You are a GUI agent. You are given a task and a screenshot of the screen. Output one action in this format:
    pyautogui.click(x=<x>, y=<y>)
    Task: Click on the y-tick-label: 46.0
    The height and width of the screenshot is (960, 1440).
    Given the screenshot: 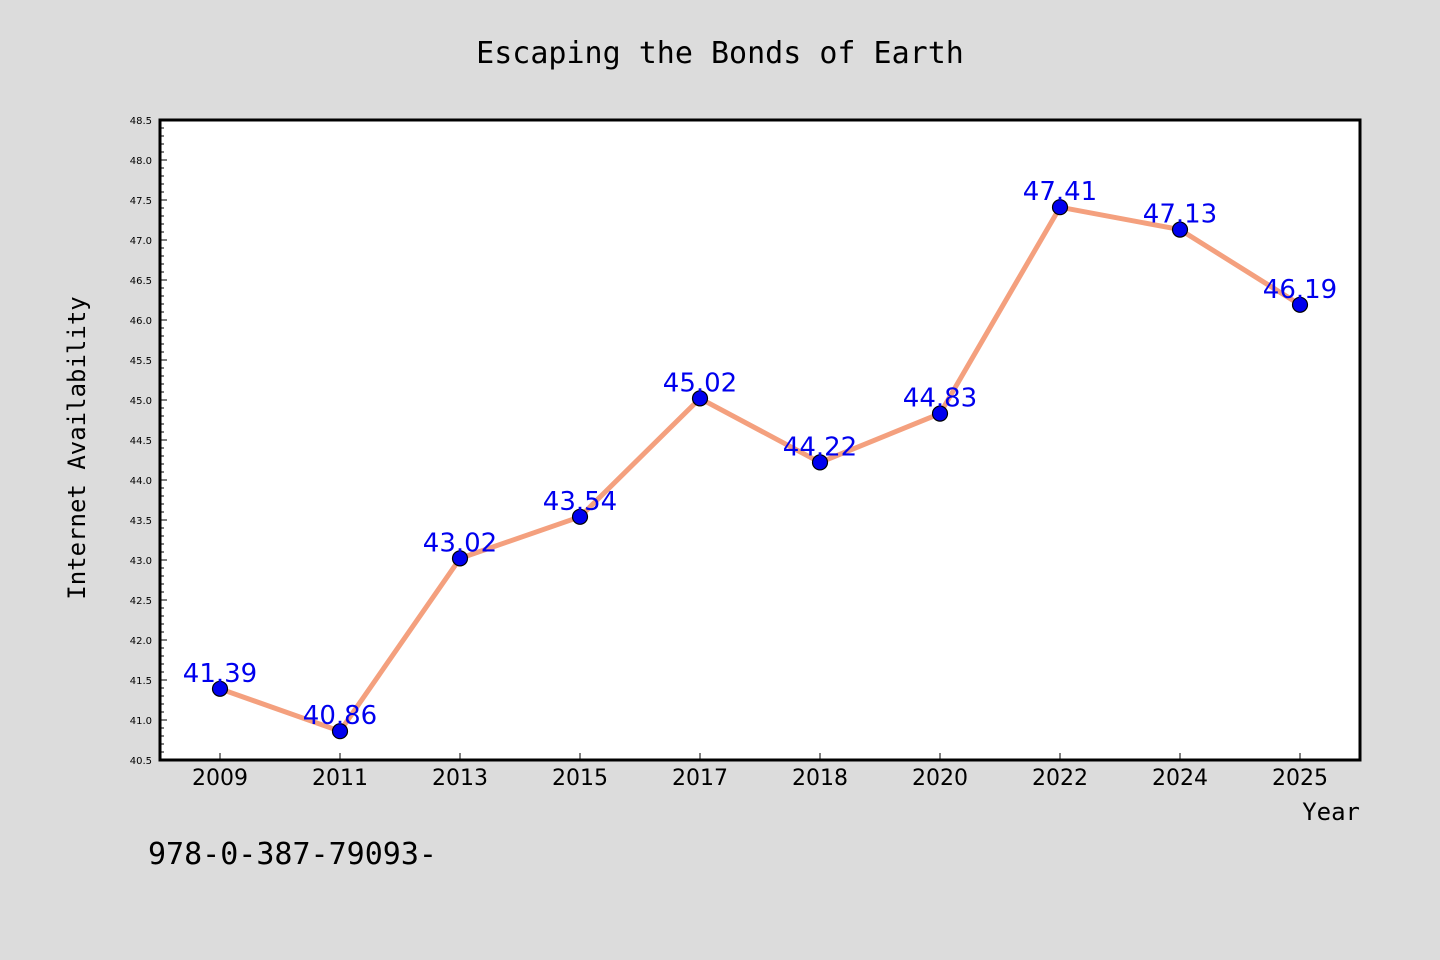 What is the action you would take?
    pyautogui.click(x=141, y=321)
    